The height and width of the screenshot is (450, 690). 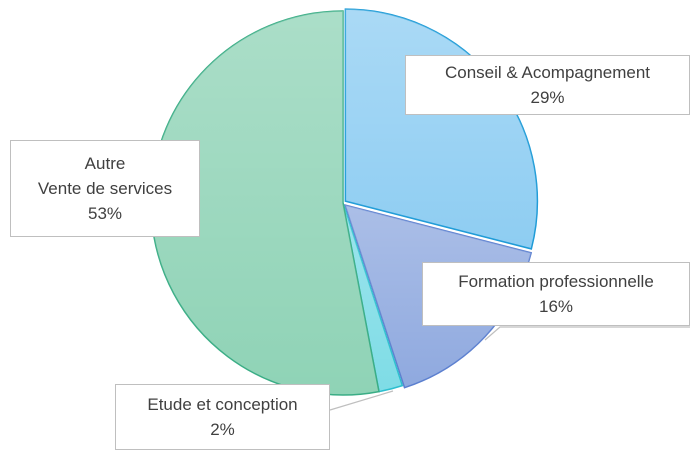 What do you see at coordinates (105, 176) in the screenshot?
I see `label-category: Autre Vente de services` at bounding box center [105, 176].